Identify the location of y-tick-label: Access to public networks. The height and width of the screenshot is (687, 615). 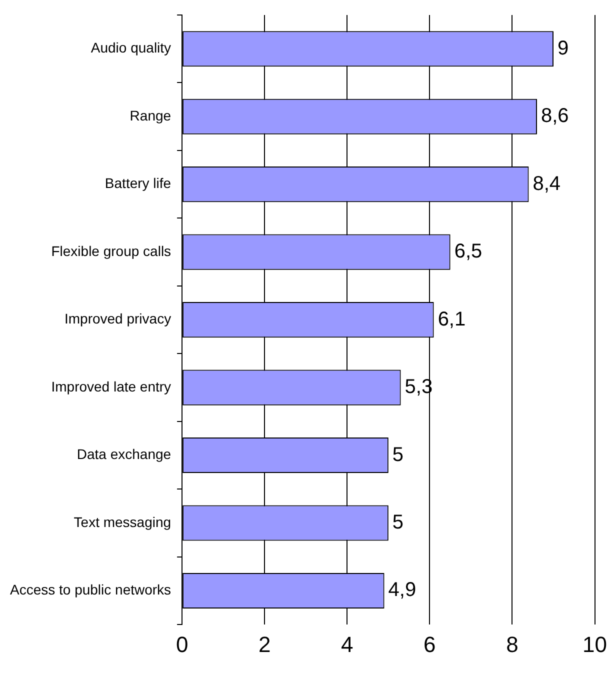
(91, 590).